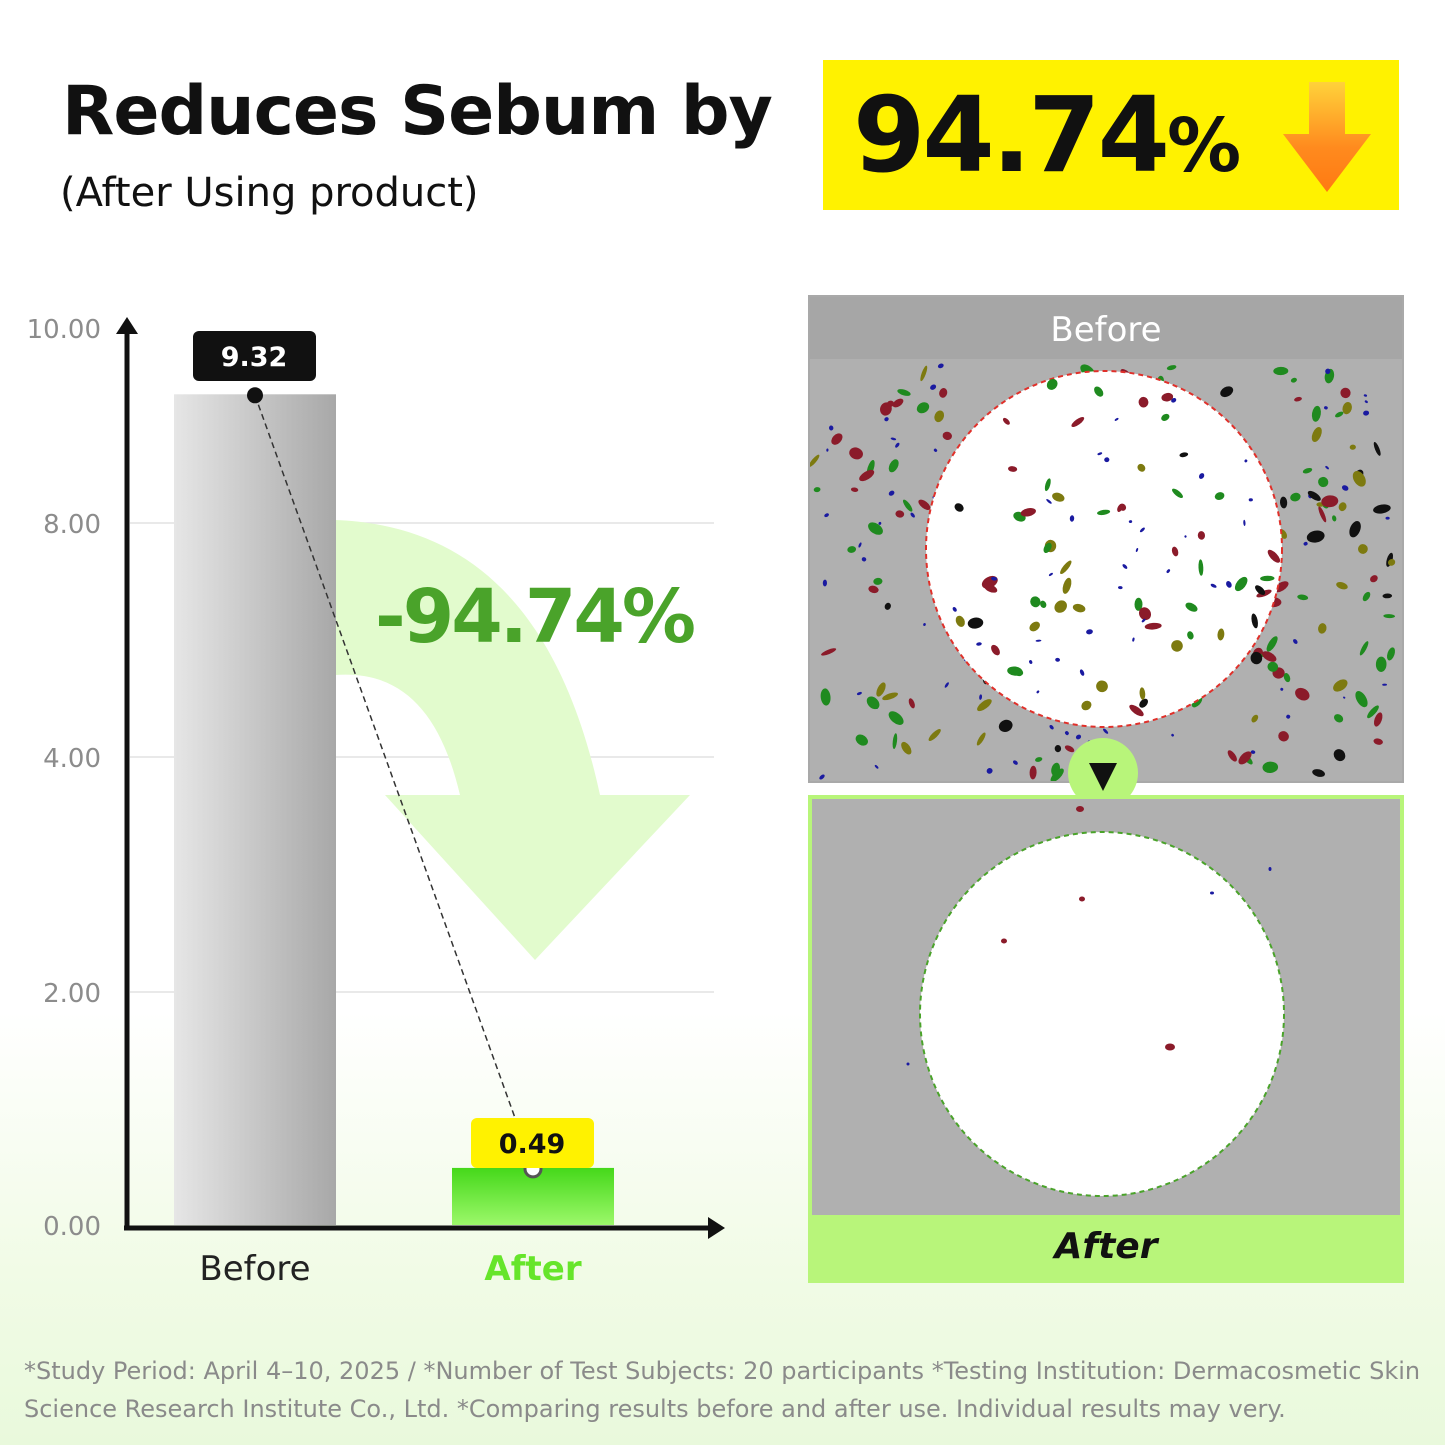 The height and width of the screenshot is (1445, 1445). What do you see at coordinates (1327, 137) in the screenshot?
I see `arrow-down-icon` at bounding box center [1327, 137].